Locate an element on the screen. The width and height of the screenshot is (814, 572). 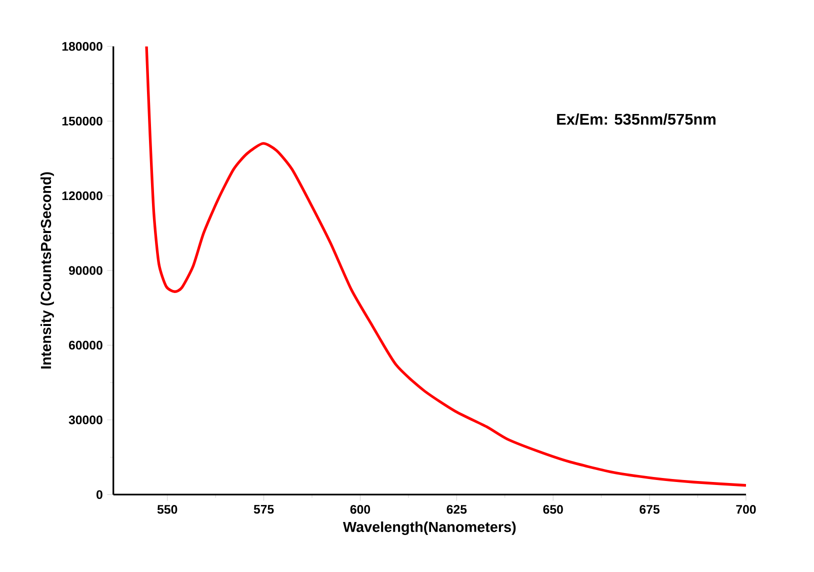
y-tick-label: 30000 is located at coordinates (85, 420).